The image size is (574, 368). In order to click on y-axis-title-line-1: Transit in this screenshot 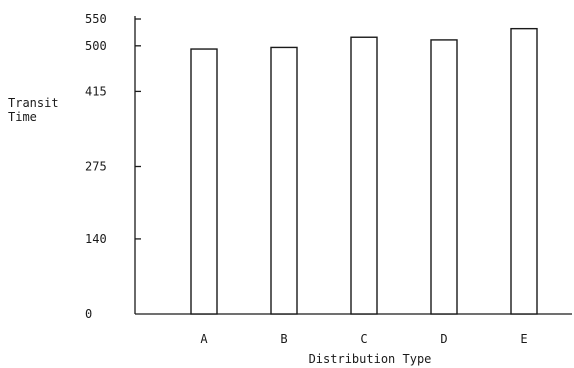, I will do `click(33, 103)`.